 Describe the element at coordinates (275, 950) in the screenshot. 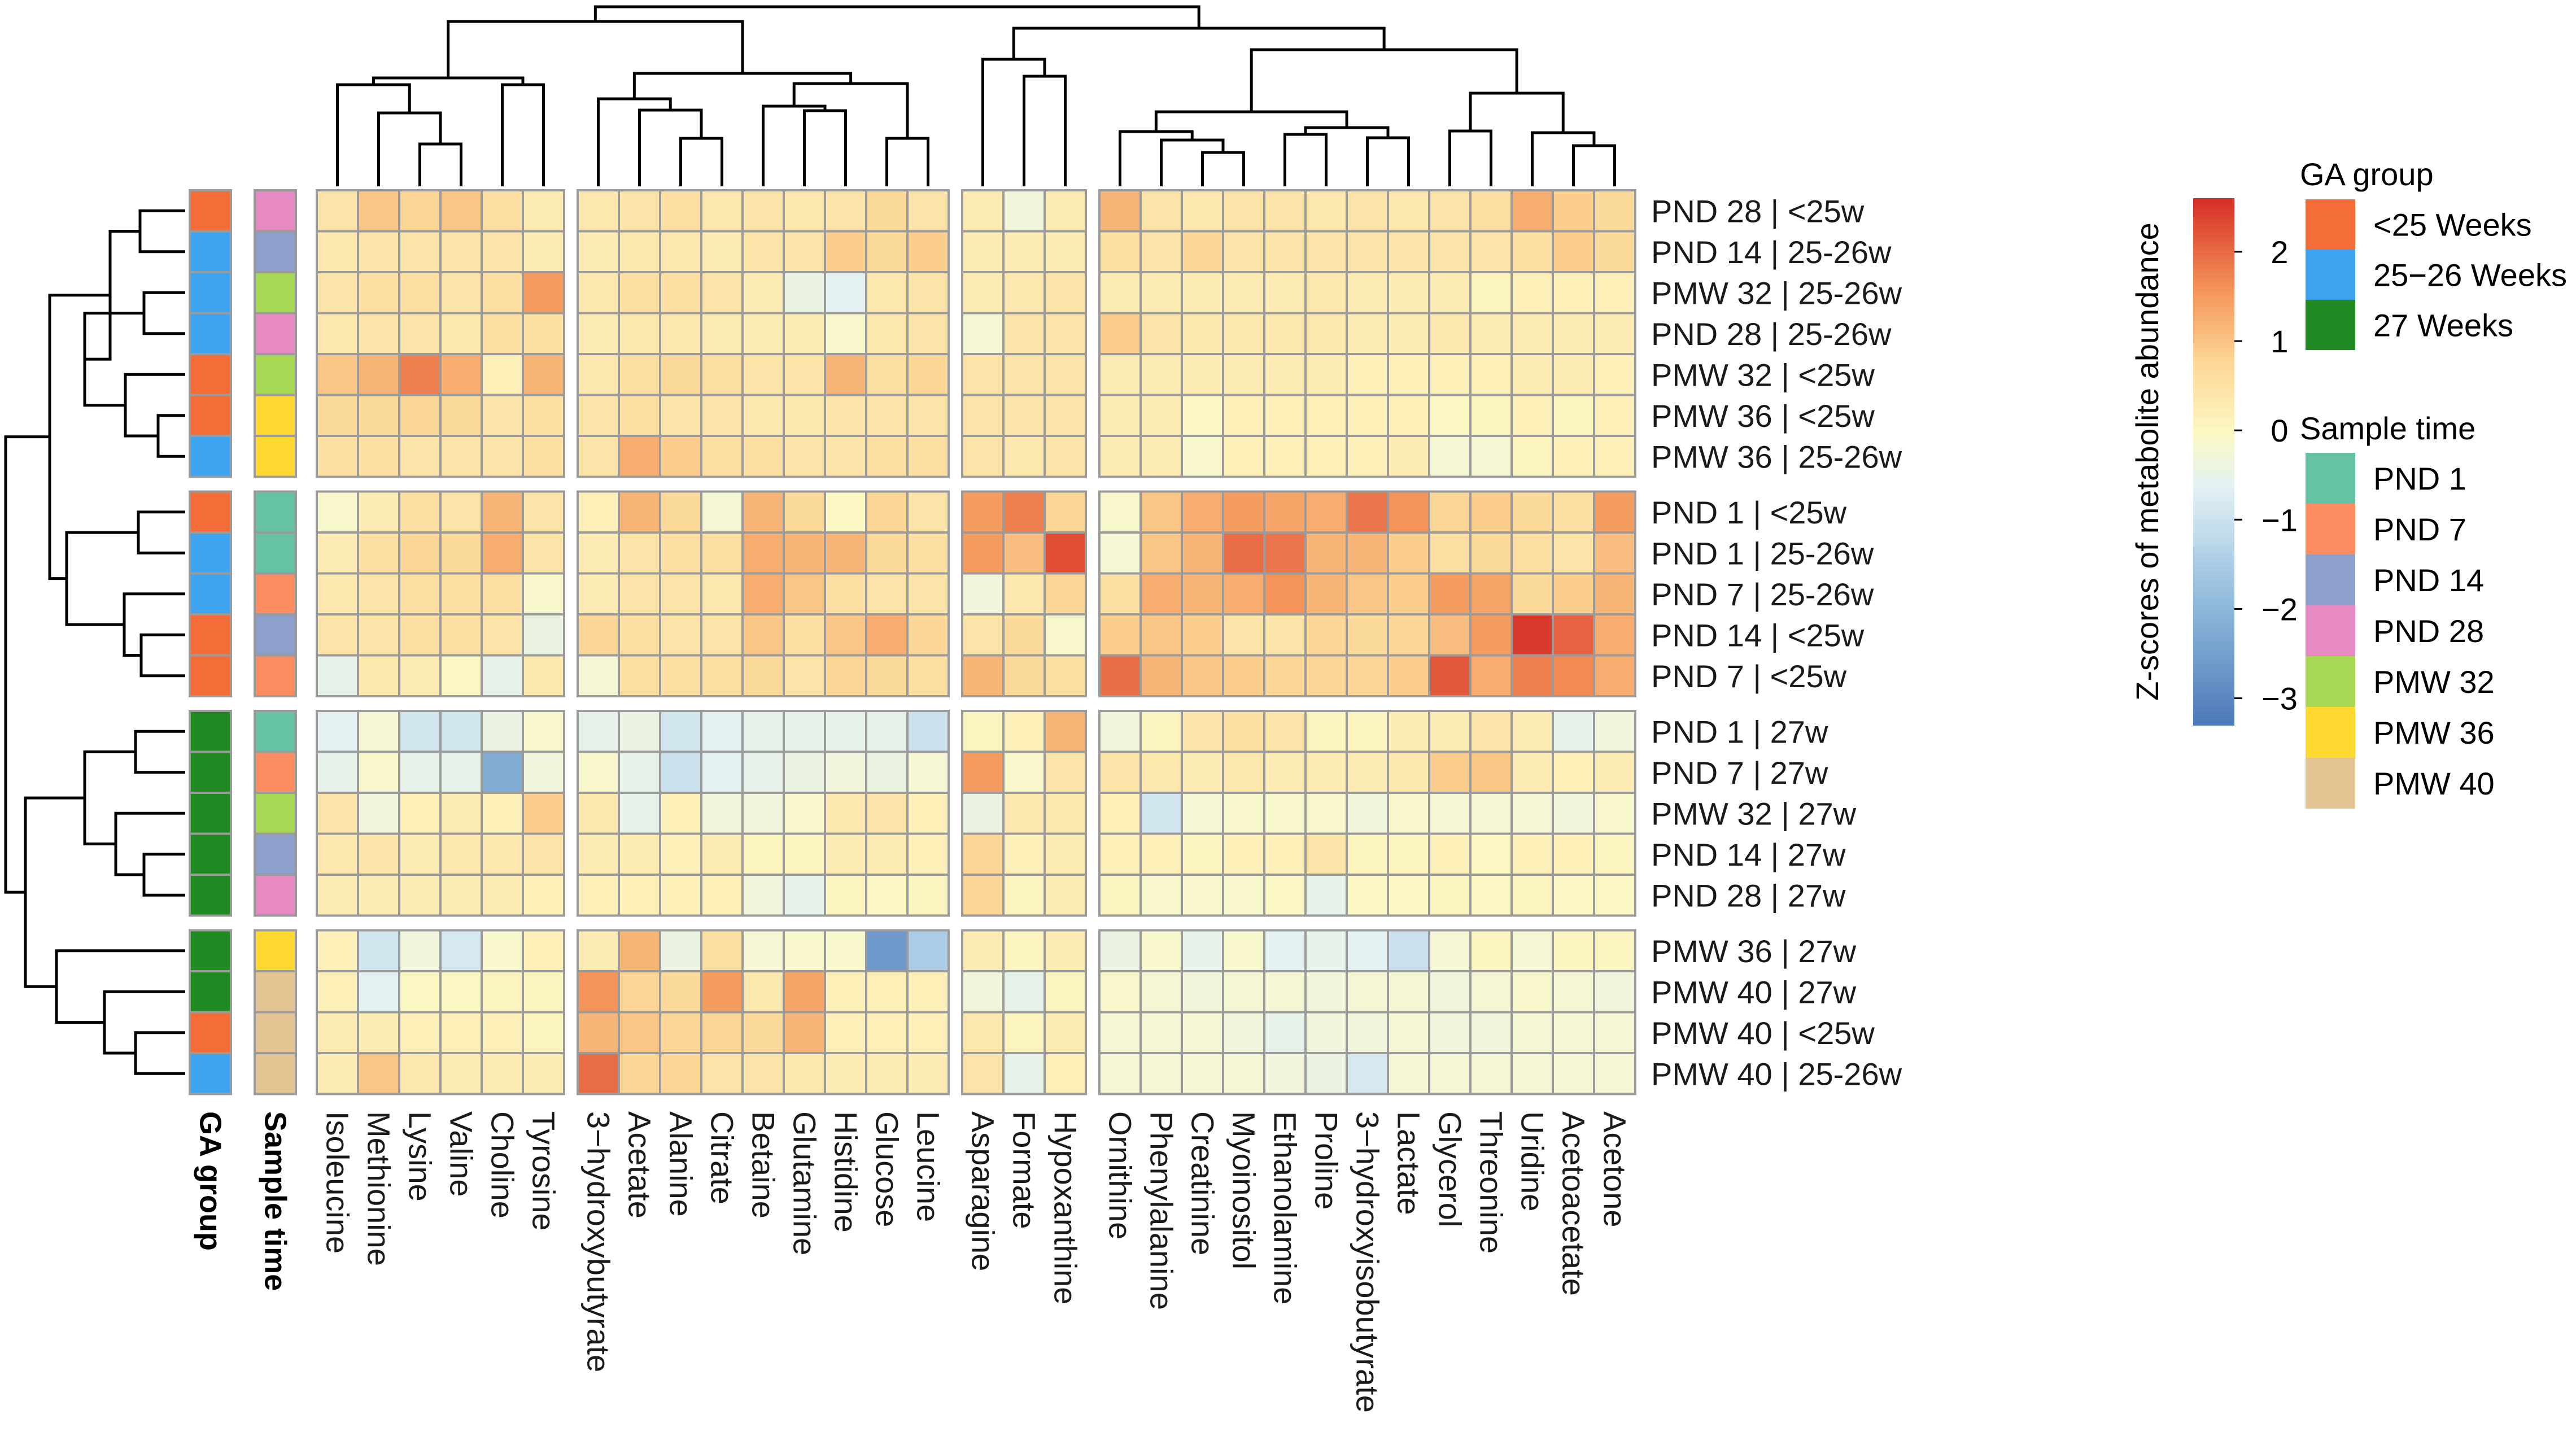

I see `sample-time-annotation-cell` at that location.